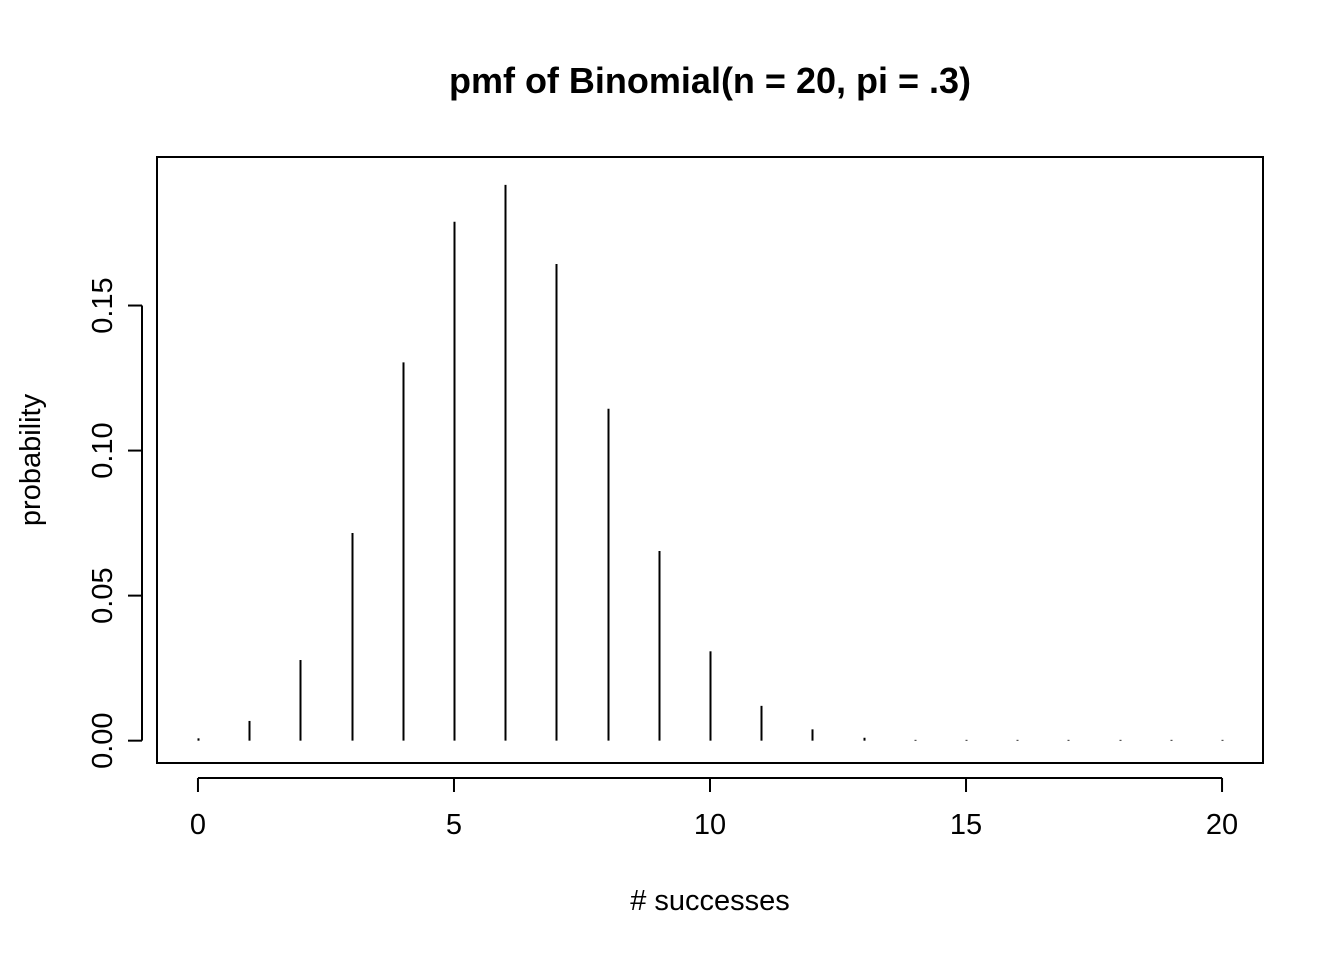  I want to click on x-tick-label-10: 10, so click(710, 825).